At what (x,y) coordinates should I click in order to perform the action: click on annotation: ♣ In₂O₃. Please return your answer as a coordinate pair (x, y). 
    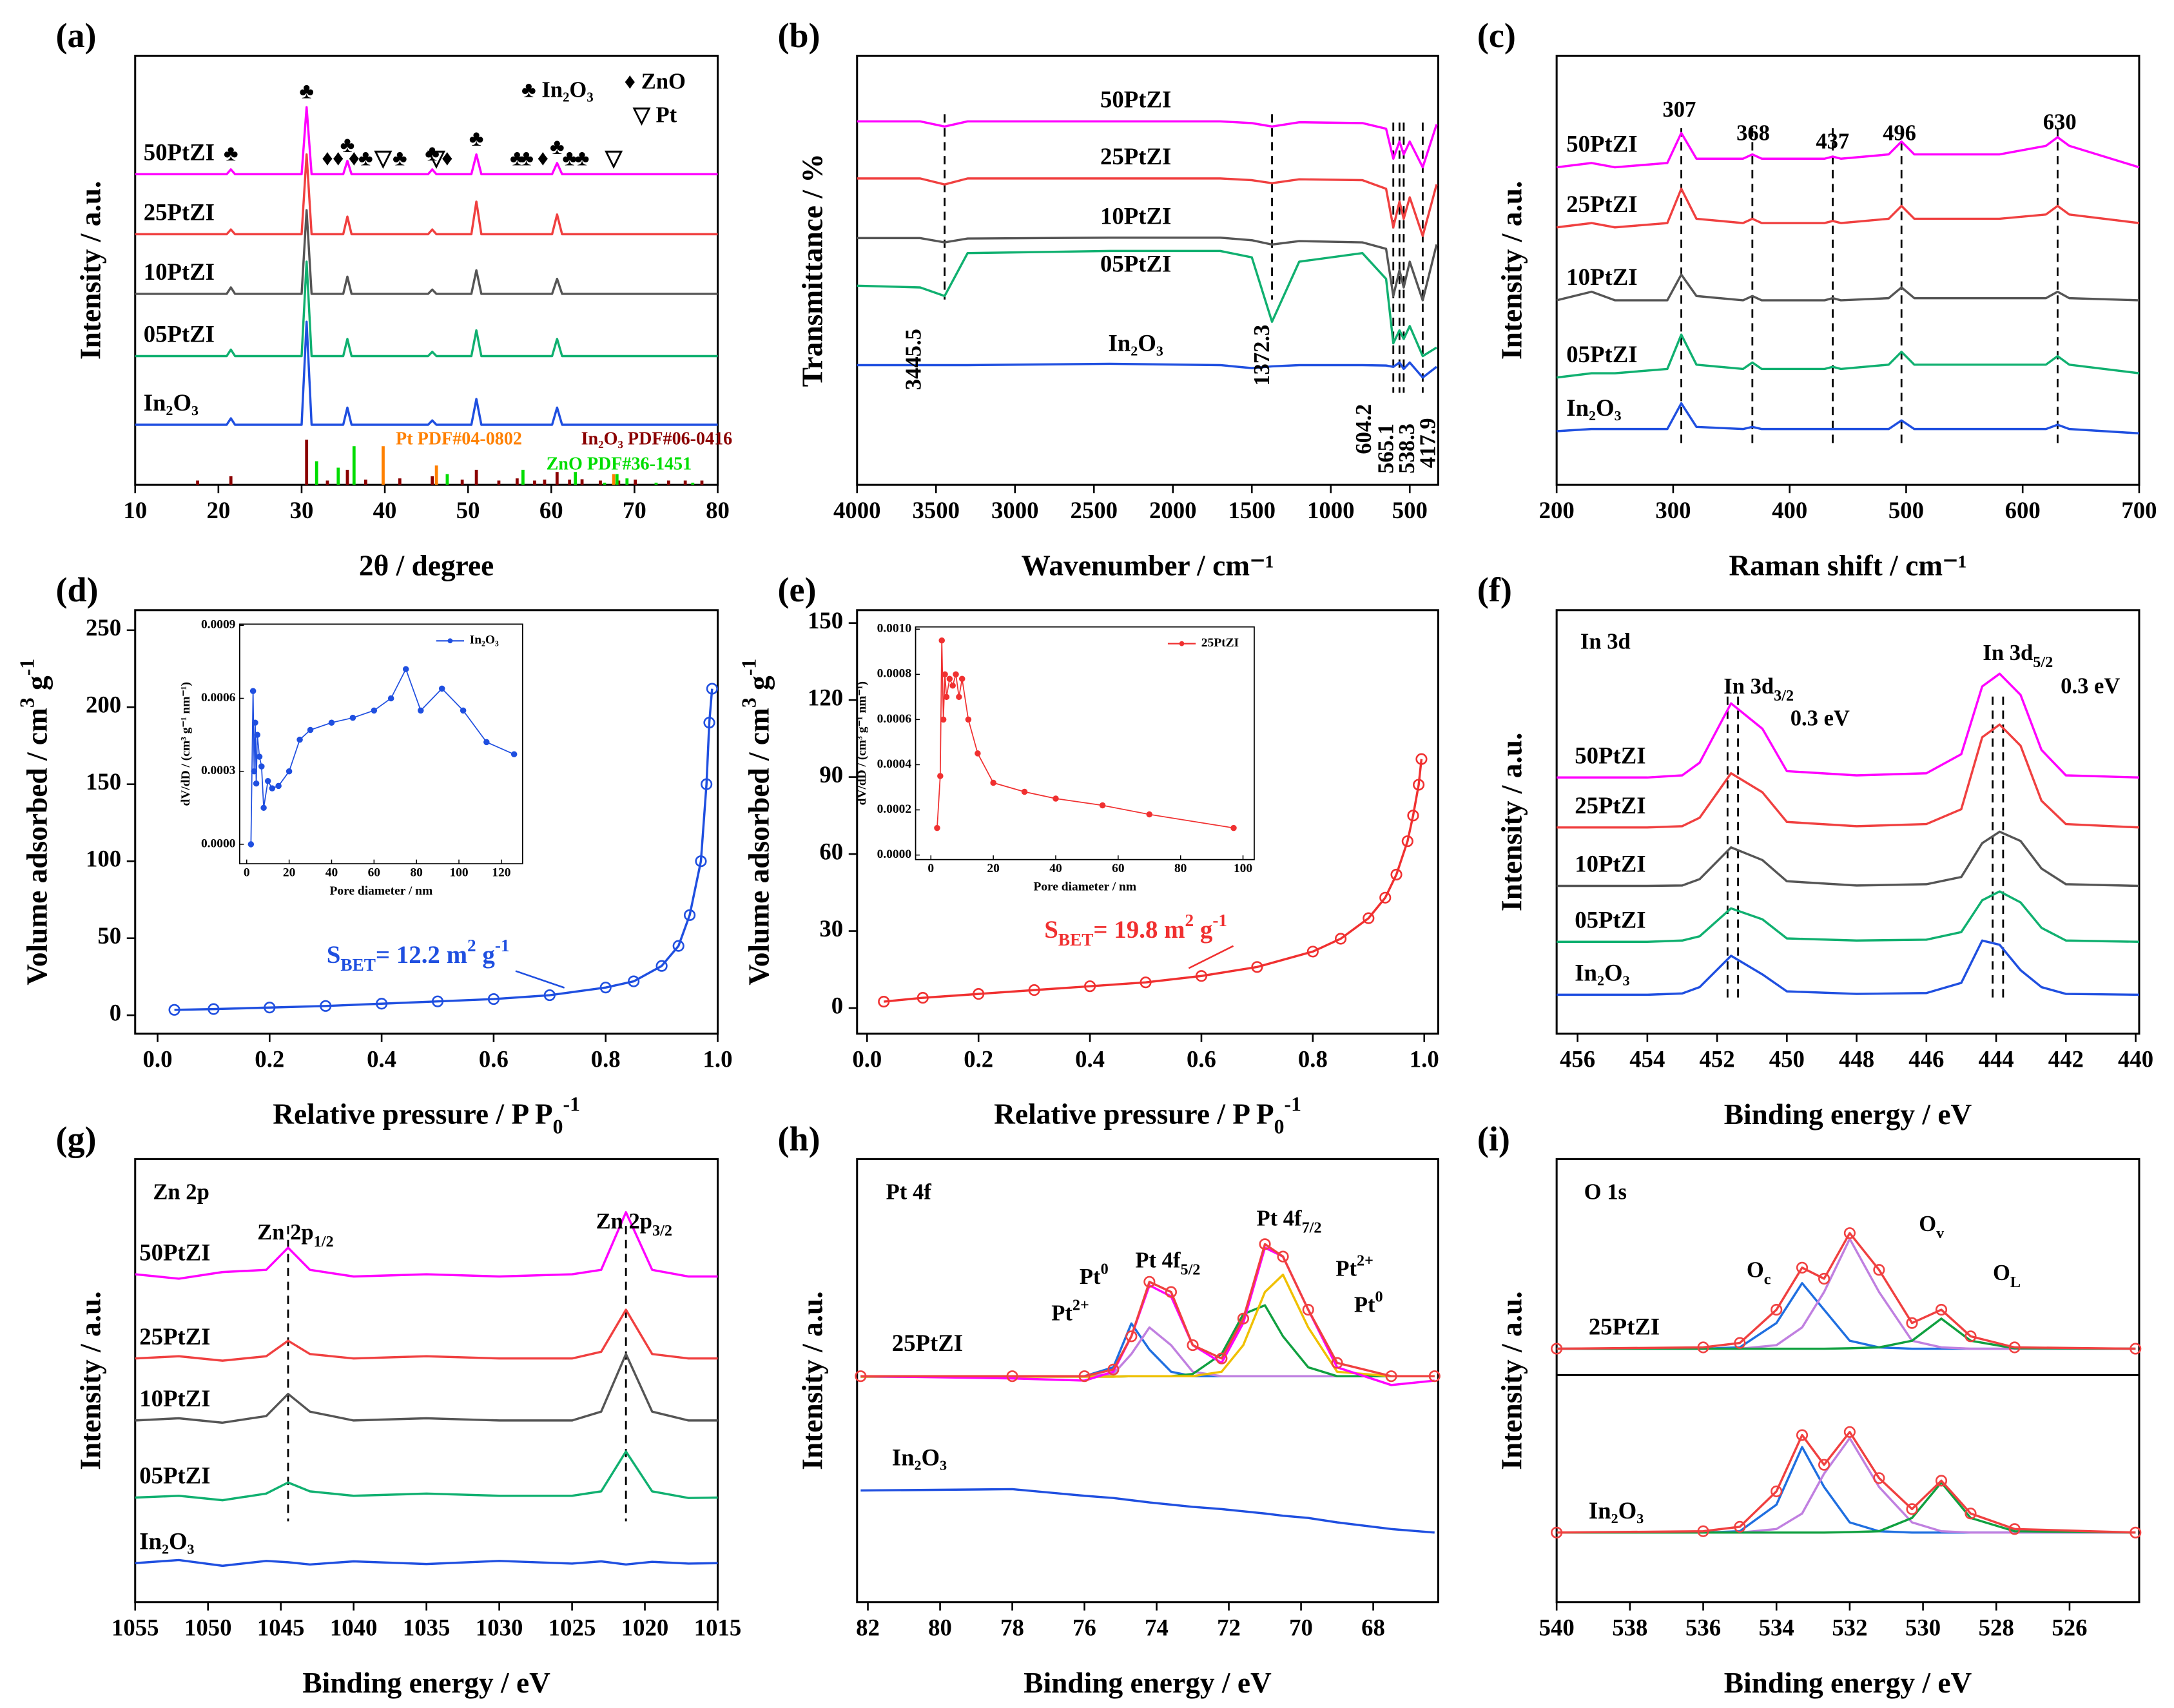
    Looking at the image, I should click on (557, 90).